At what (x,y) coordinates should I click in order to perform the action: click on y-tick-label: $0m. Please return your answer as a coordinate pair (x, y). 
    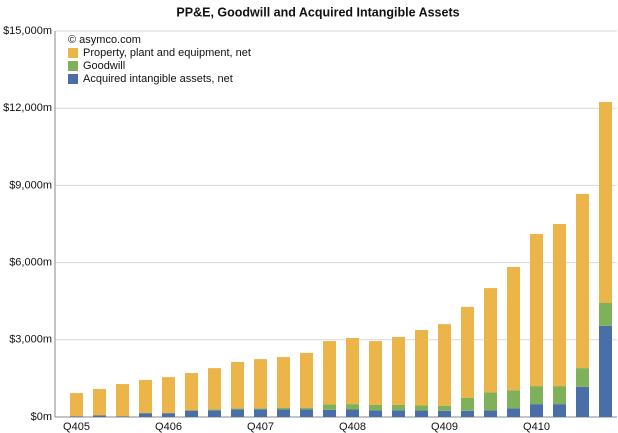
    Looking at the image, I should click on (41, 417).